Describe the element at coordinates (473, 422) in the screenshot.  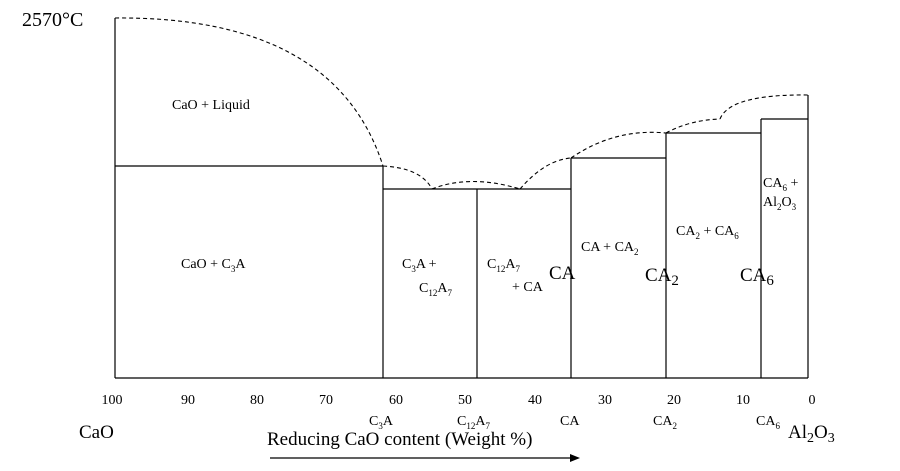
I see `compound-c12a7: C12A7` at that location.